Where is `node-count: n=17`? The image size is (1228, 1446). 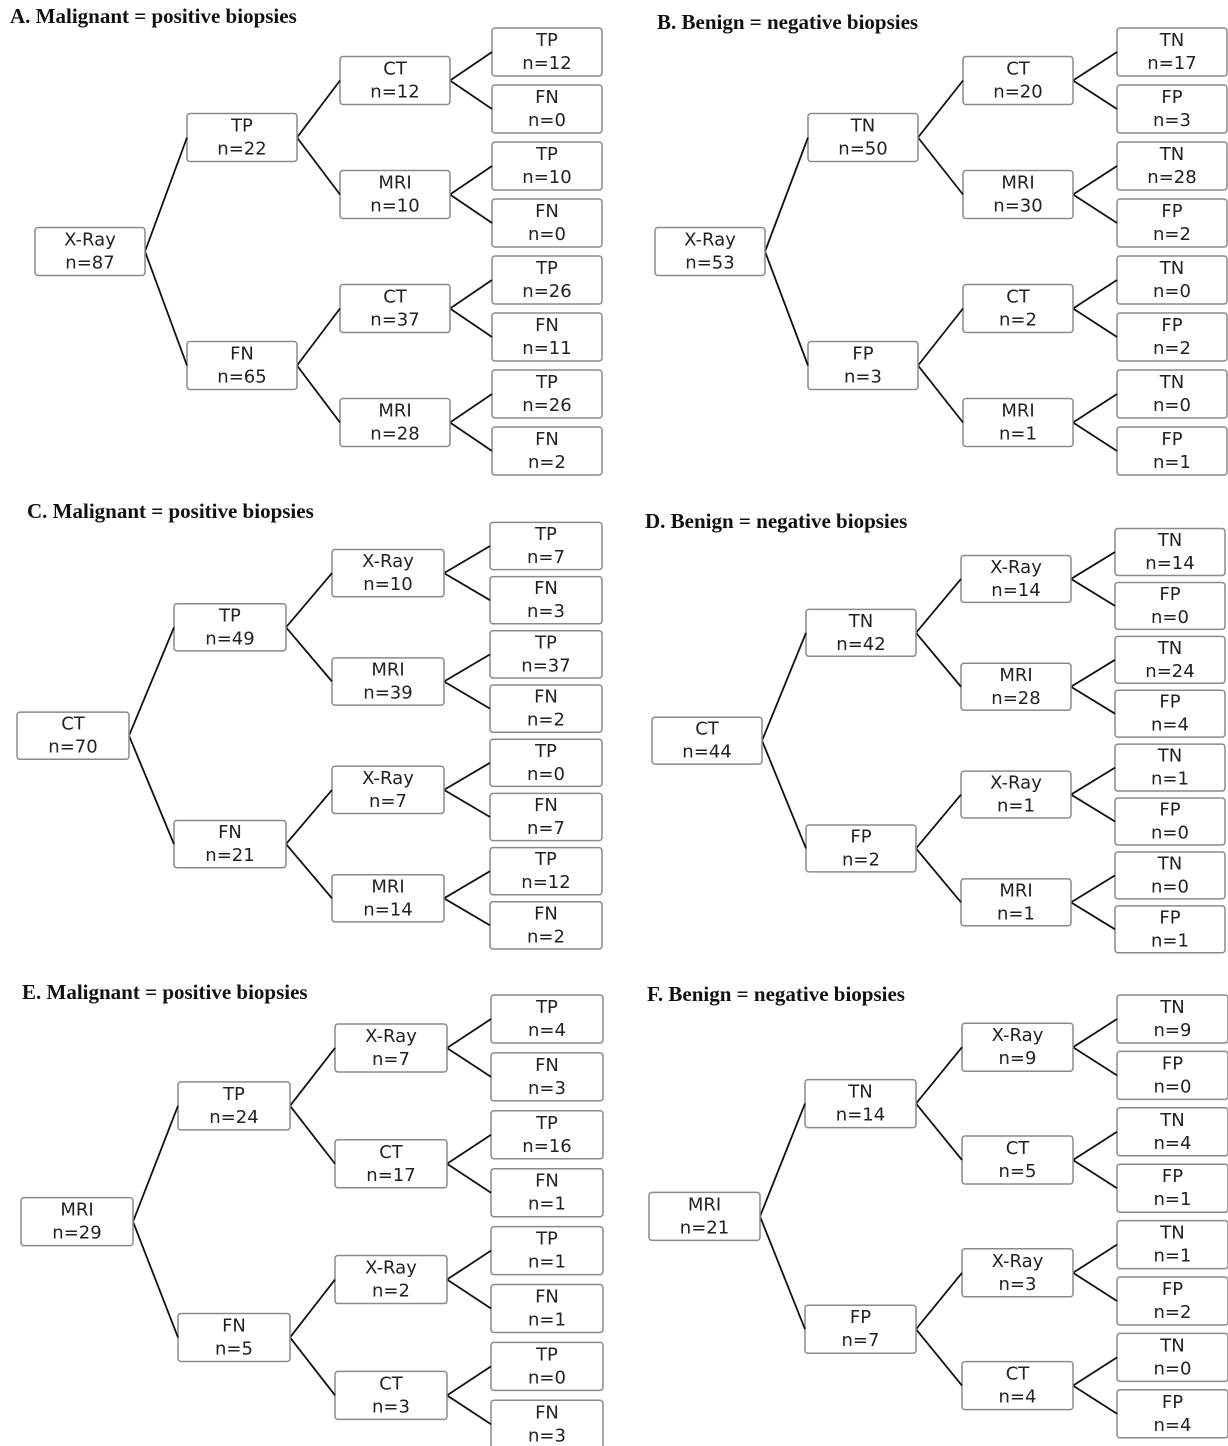 node-count: n=17 is located at coordinates (1171, 63).